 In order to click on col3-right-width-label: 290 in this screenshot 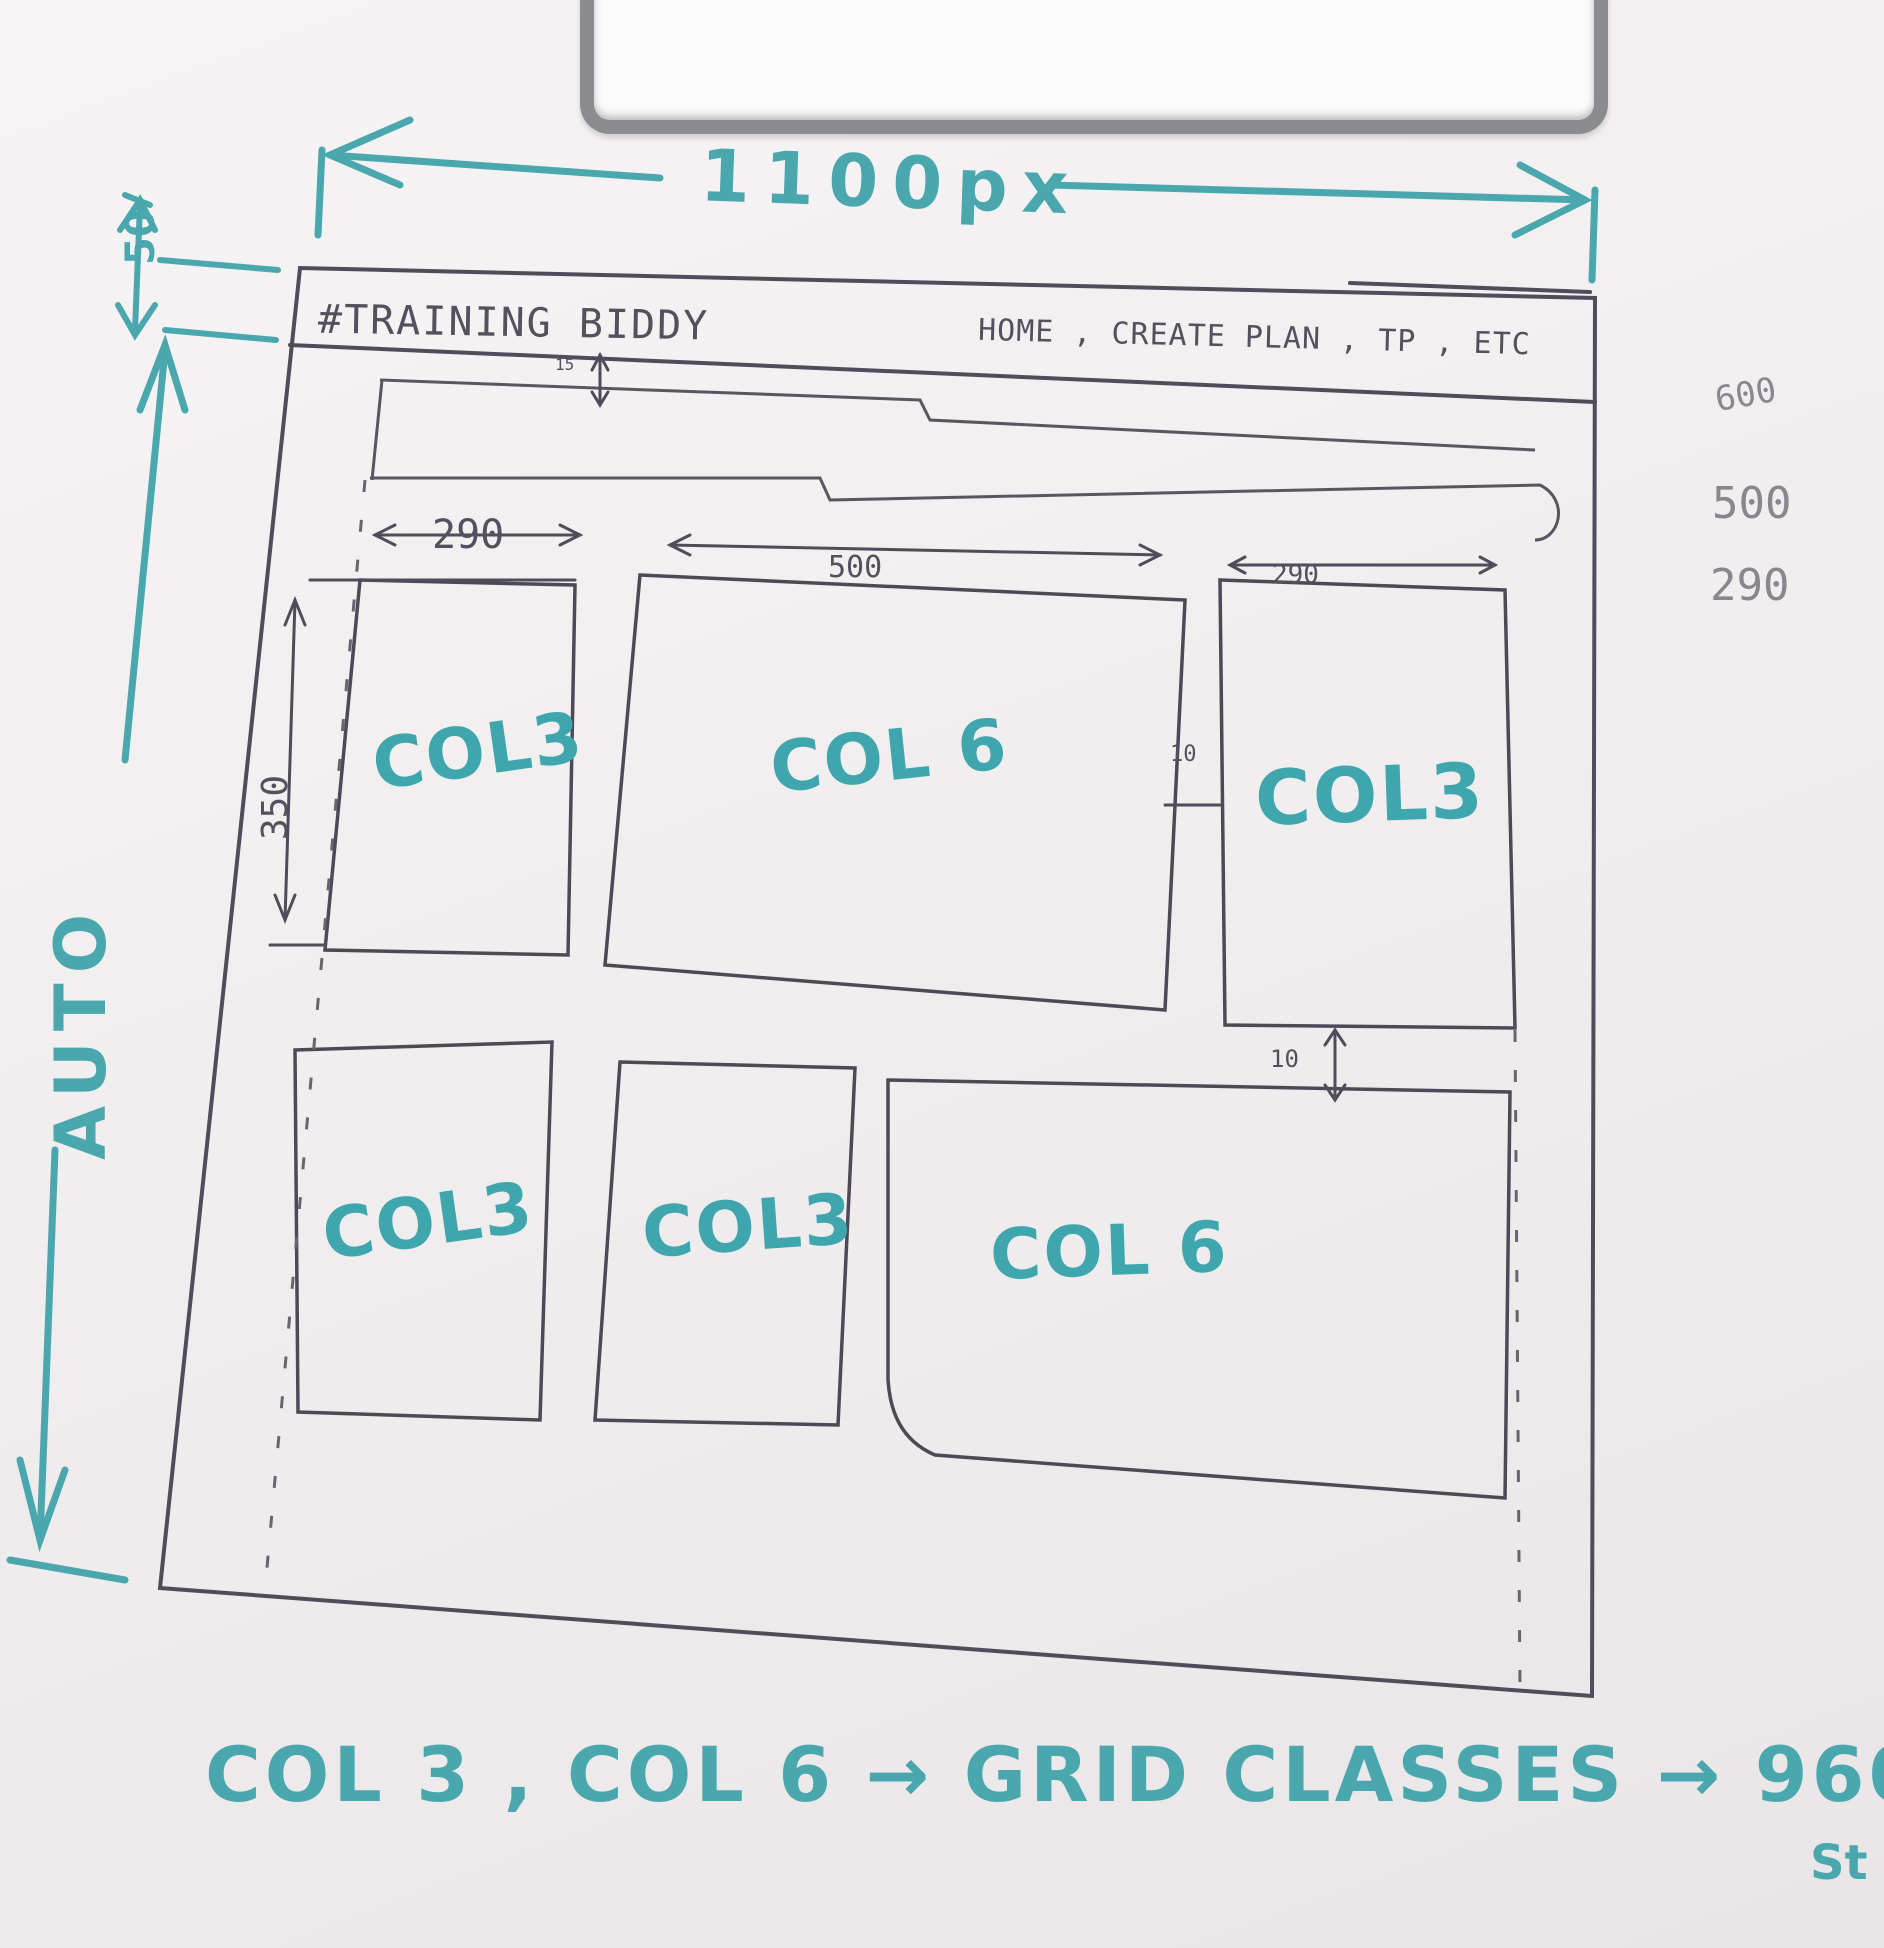, I will do `click(1295, 575)`.